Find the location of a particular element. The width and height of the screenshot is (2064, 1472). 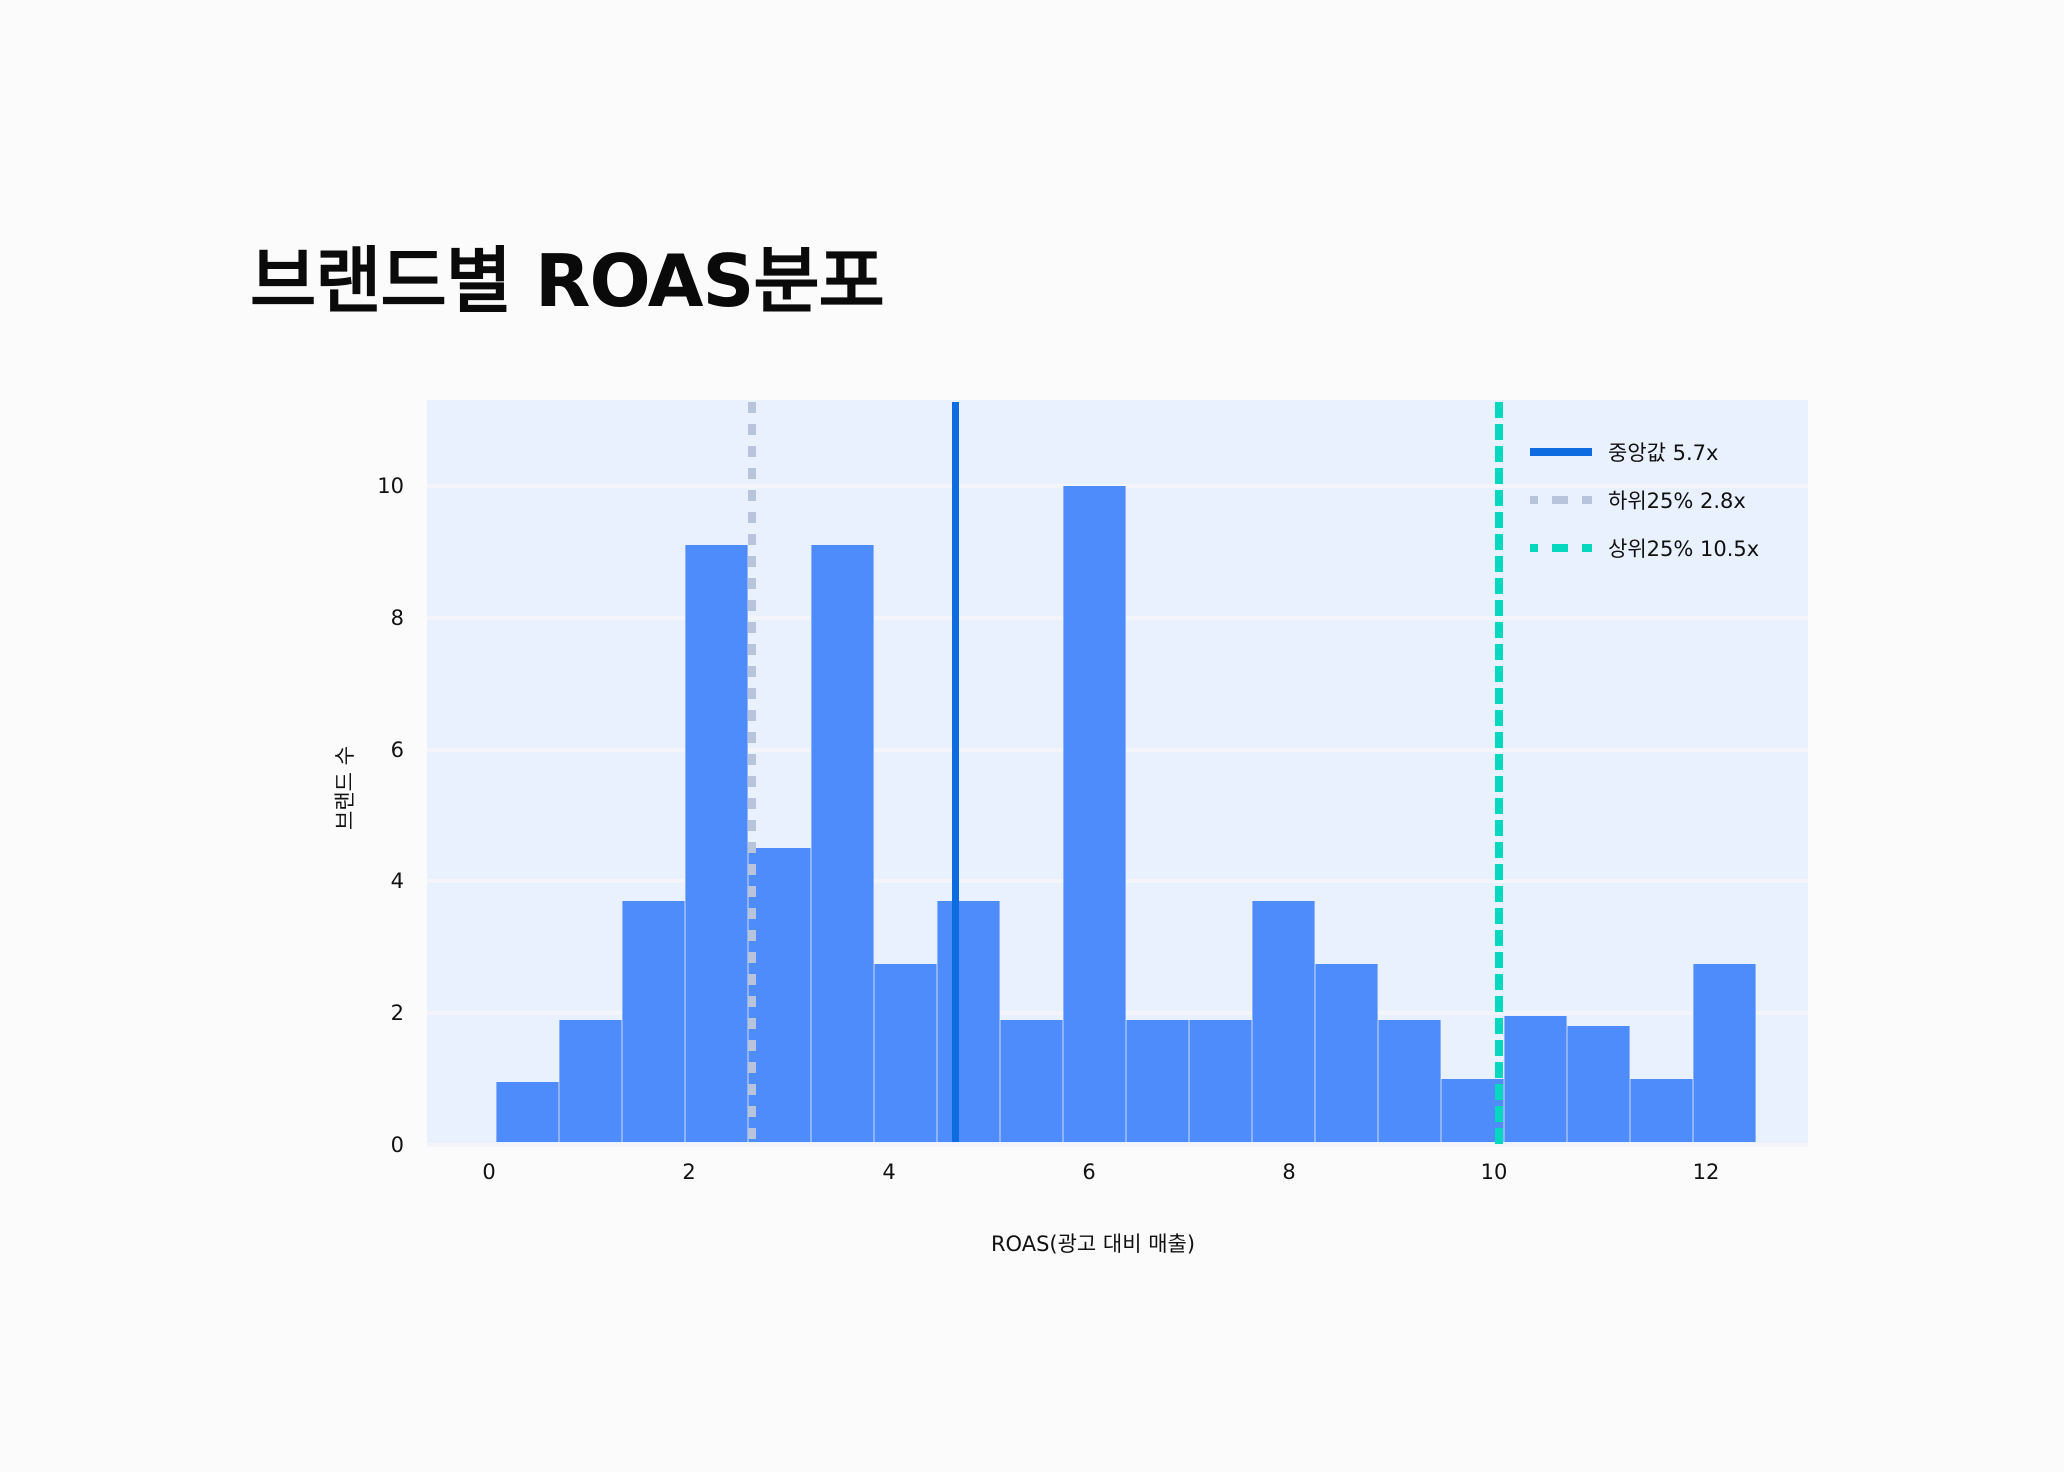

chart-title: 브랜드별 ROAS분포 is located at coordinates (567, 281).